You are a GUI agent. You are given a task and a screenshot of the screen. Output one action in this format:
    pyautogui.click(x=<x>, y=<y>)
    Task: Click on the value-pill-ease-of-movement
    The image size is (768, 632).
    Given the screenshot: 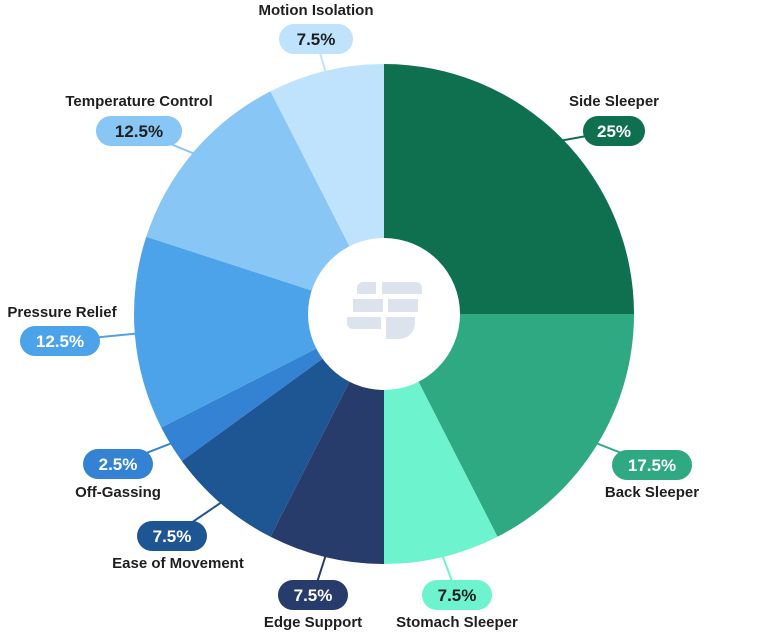 What is the action you would take?
    pyautogui.click(x=172, y=536)
    